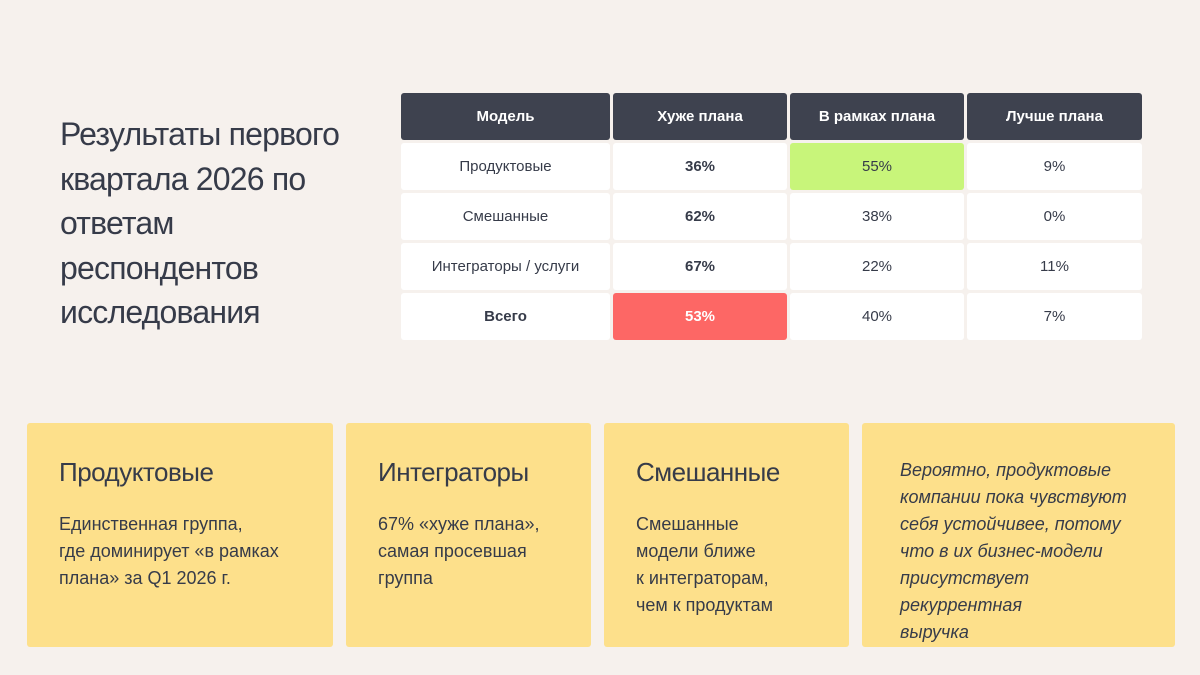  Describe the element at coordinates (700, 116) in the screenshot. I see `header-worse: Хуже плана` at that location.